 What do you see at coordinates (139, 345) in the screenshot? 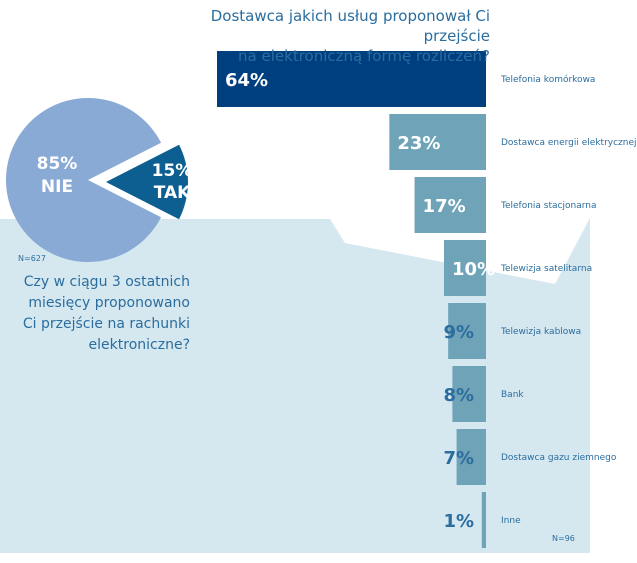
I see `pie-question-line: elektroniczne?` at bounding box center [139, 345].